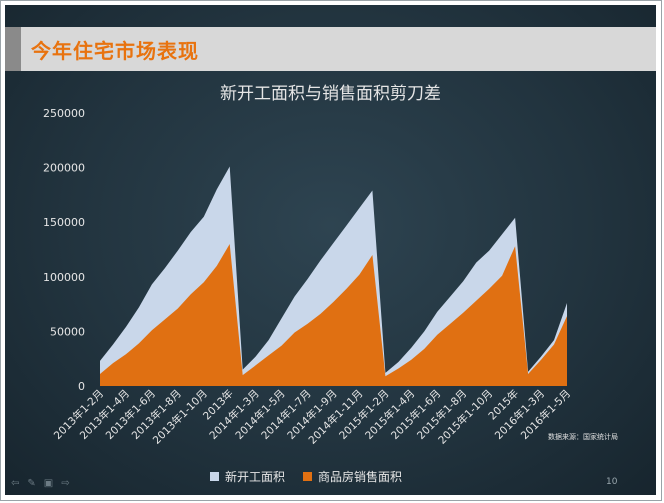 The image size is (664, 503). I want to click on legend-item-sales: 商品房销售面积, so click(352, 476).